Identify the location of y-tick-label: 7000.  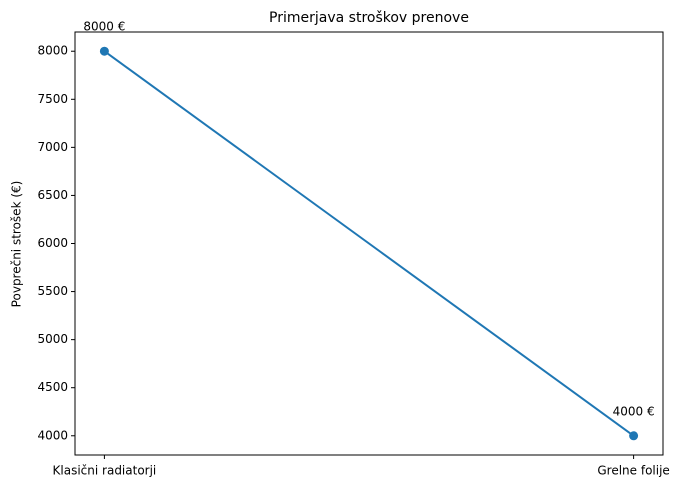
(52, 147).